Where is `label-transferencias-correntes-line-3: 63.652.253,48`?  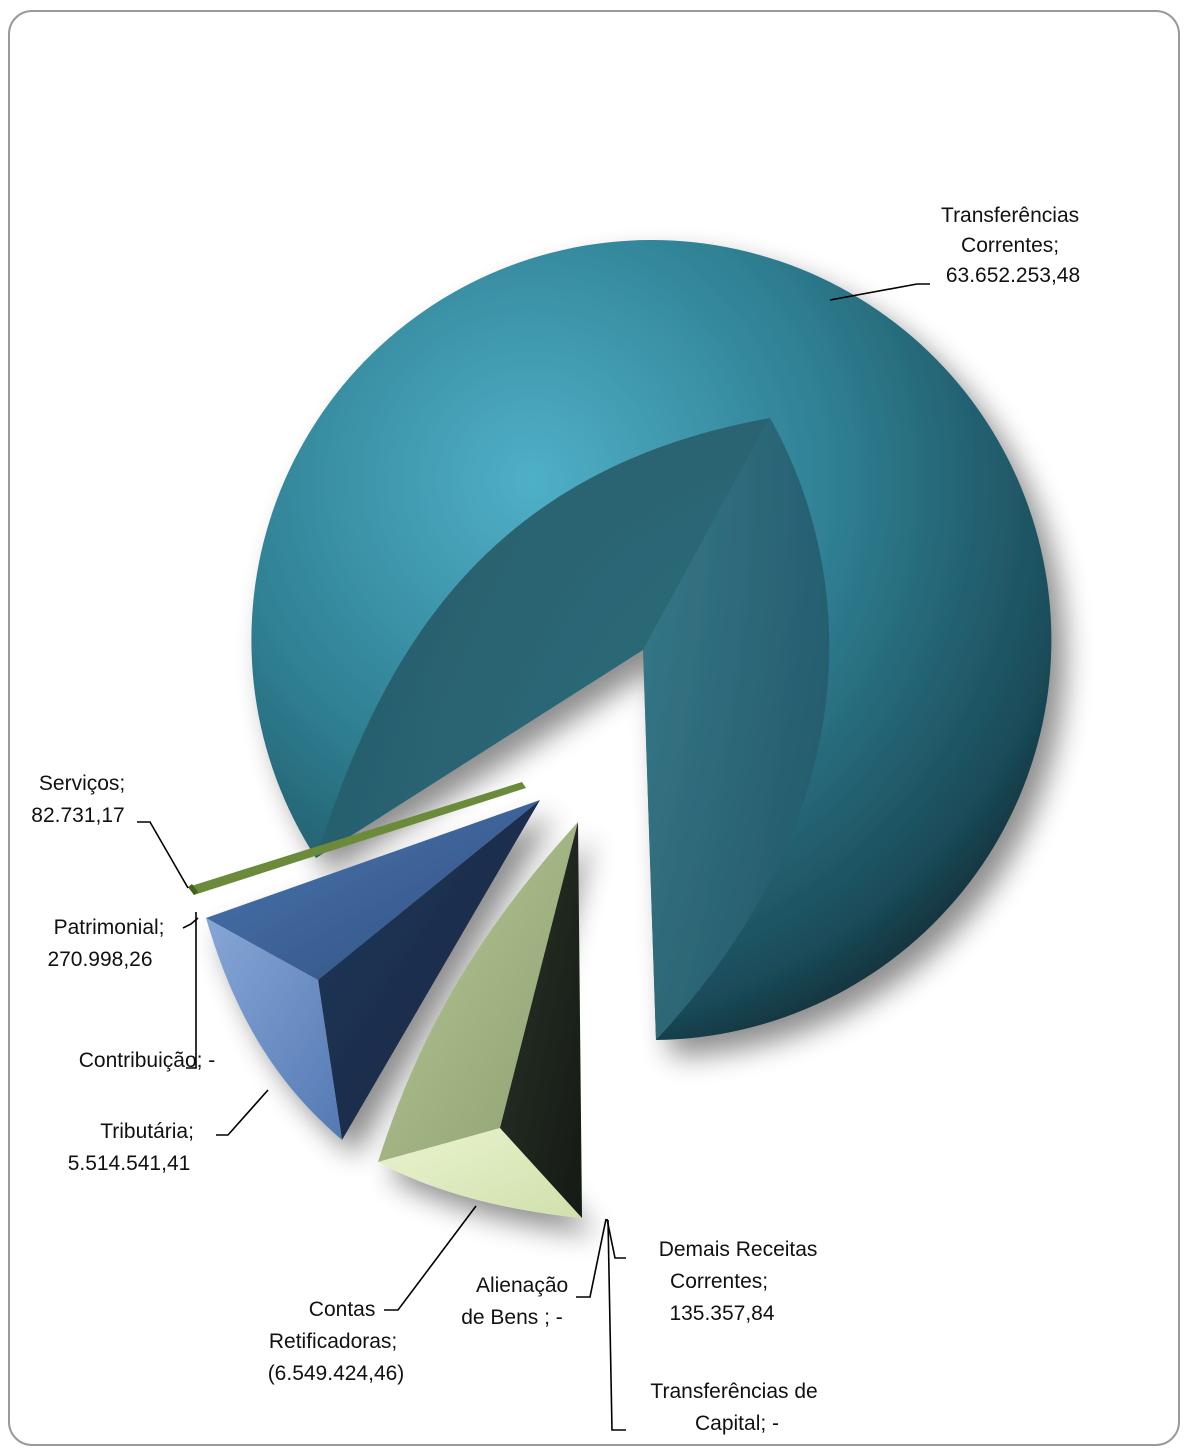
label-transferencias-correntes-line-3: 63.652.253,48 is located at coordinates (1013, 275).